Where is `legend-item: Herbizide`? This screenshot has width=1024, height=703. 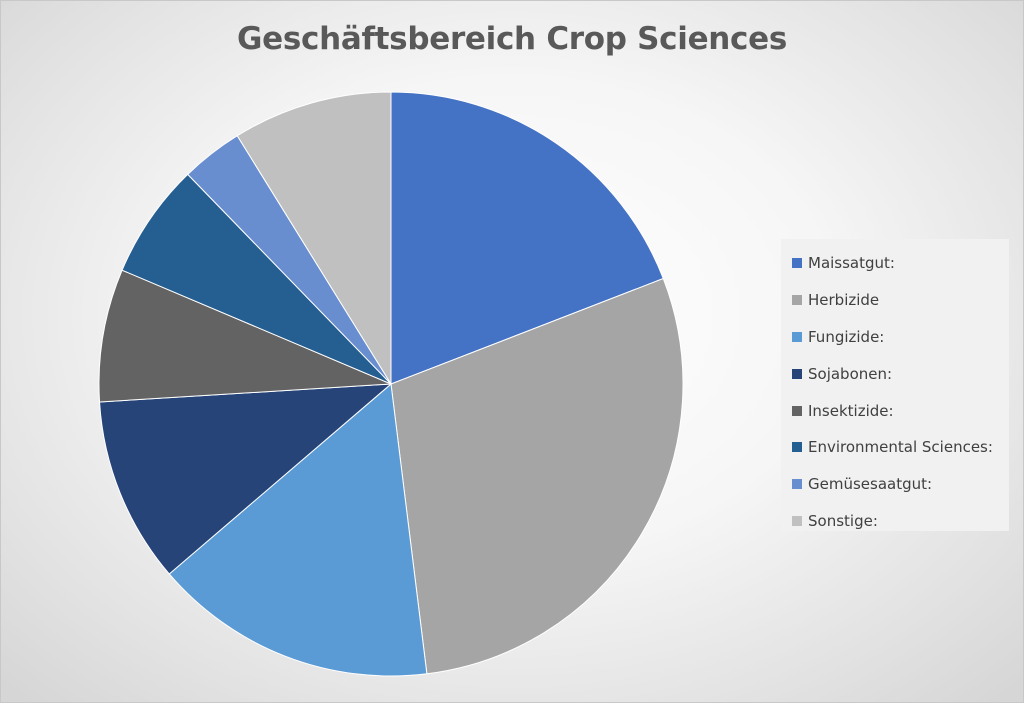
legend-item: Herbizide is located at coordinates (895, 300).